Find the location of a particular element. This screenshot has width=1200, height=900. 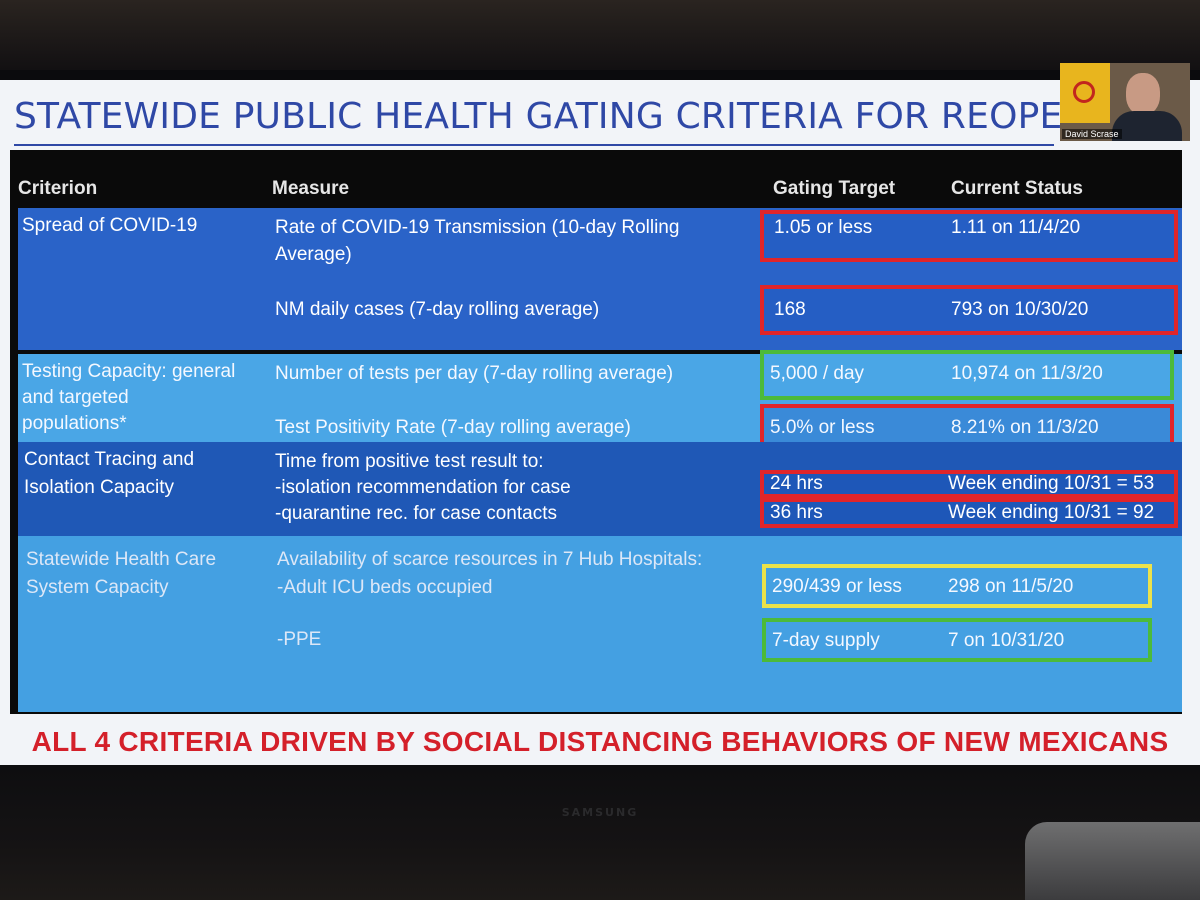

measure-label: -quarantine rec. for case contacts is located at coordinates (416, 513).